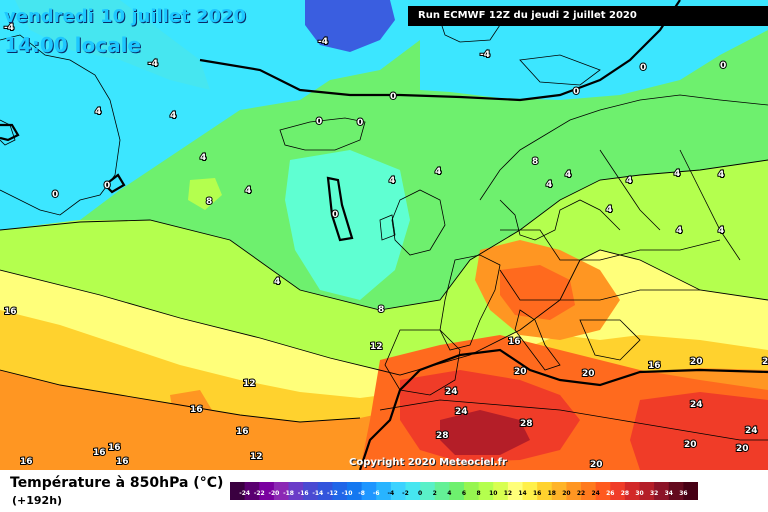 The height and width of the screenshot is (512, 768). Describe the element at coordinates (303, 493) in the screenshot. I see `colorbar-tick: -16` at that location.